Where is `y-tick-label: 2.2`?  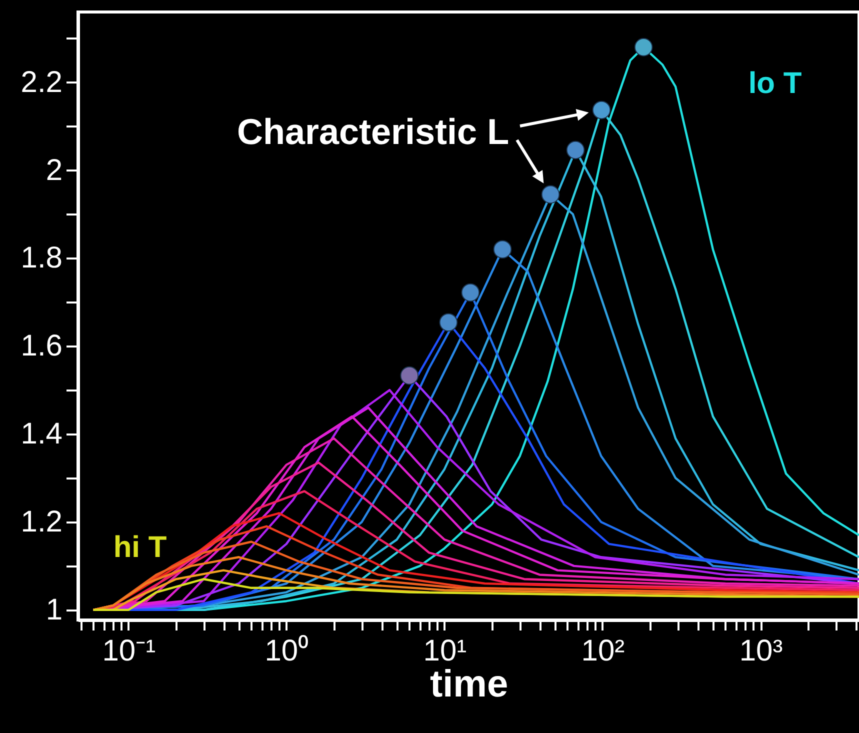
y-tick-label: 2.2 is located at coordinates (41, 82).